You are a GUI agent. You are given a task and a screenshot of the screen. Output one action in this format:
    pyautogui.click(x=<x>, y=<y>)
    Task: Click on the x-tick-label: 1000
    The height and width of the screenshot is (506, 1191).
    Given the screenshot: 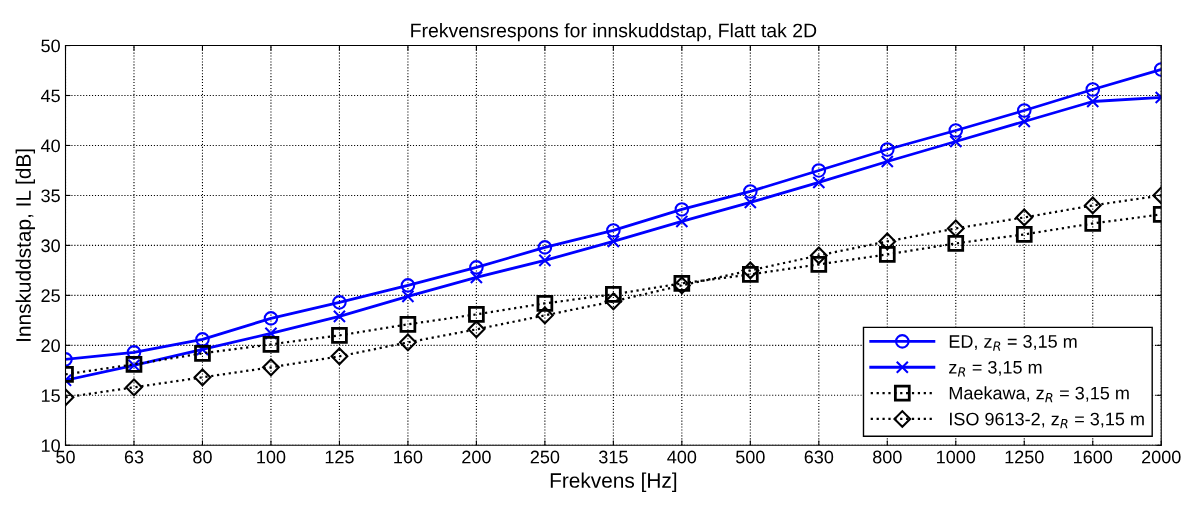 What is the action you would take?
    pyautogui.click(x=956, y=457)
    